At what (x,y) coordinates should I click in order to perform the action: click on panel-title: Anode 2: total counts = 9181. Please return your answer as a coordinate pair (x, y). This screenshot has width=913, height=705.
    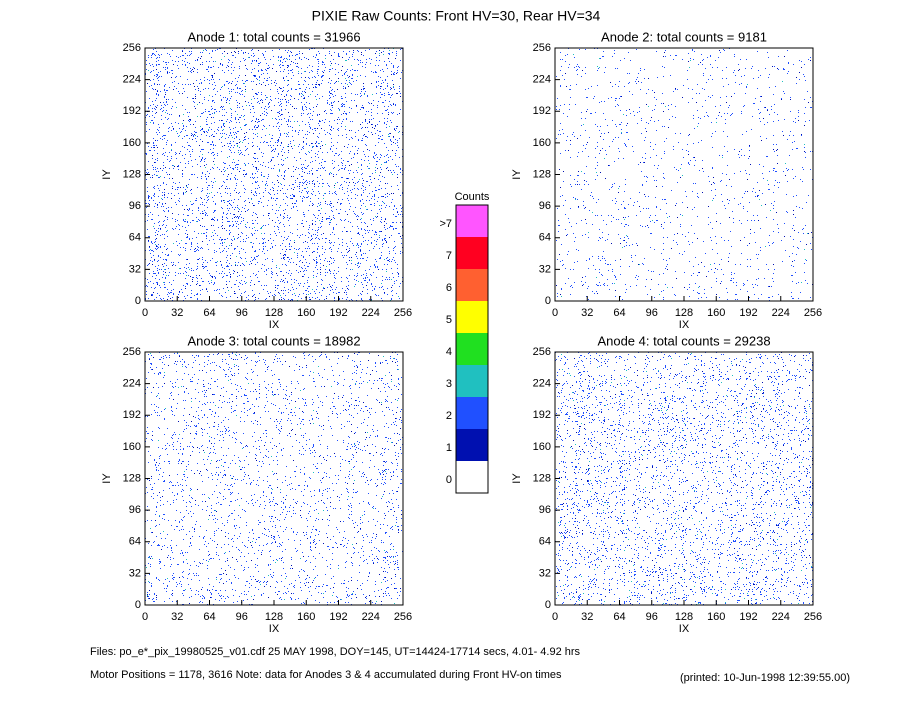
    Looking at the image, I should click on (684, 36).